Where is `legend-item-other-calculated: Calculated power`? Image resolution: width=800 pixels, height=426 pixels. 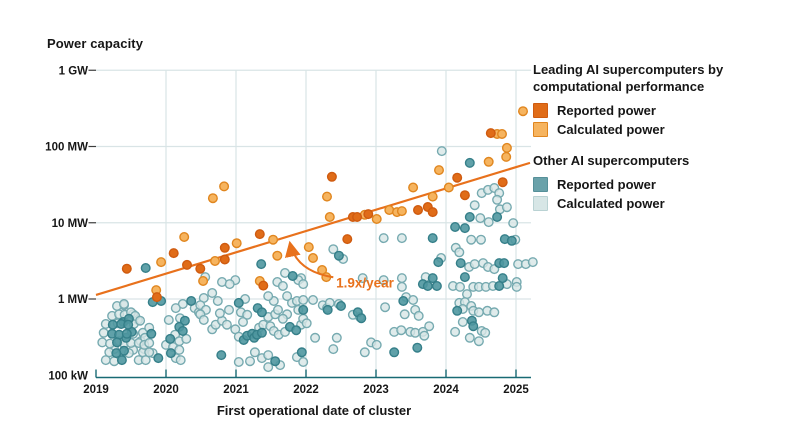
legend-item-other-calculated: Calculated power is located at coordinates (652, 203).